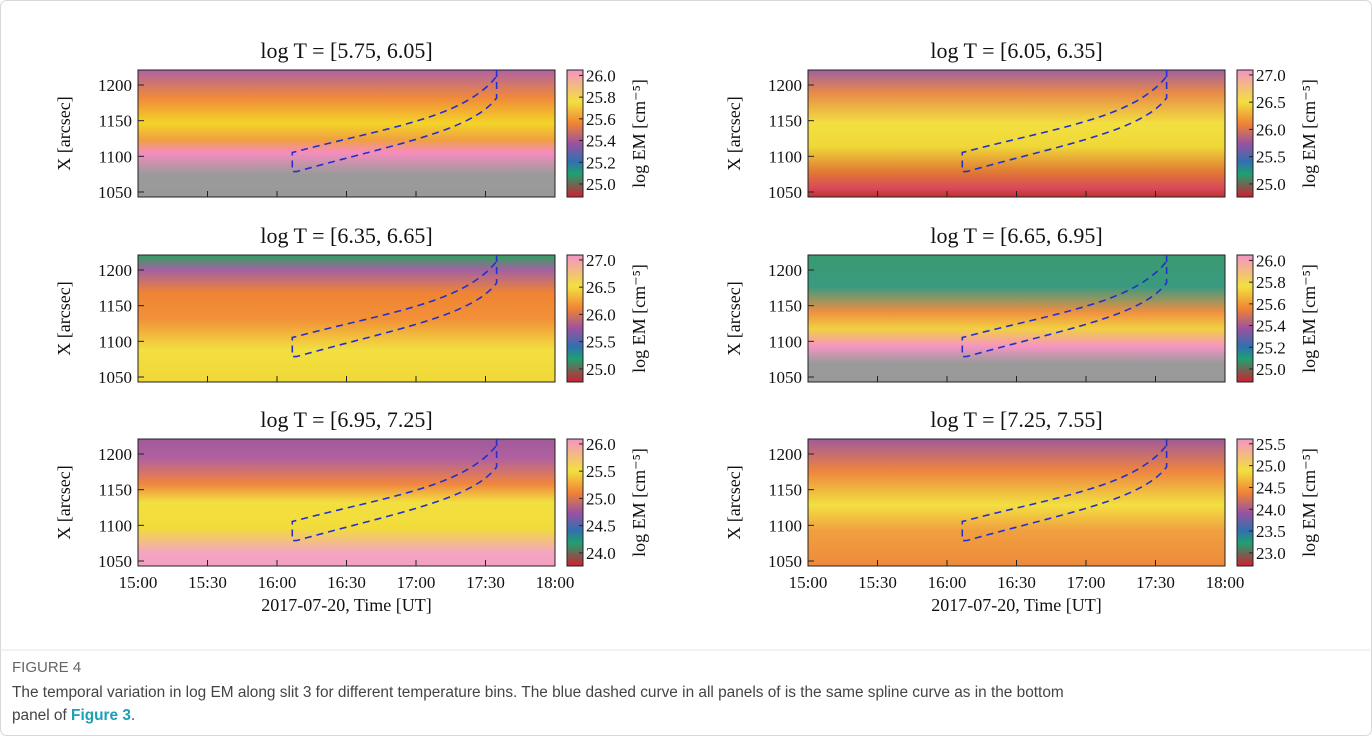 The width and height of the screenshot is (1372, 751). What do you see at coordinates (1271, 282) in the screenshot?
I see `colorbar-tick-label: 25.8` at bounding box center [1271, 282].